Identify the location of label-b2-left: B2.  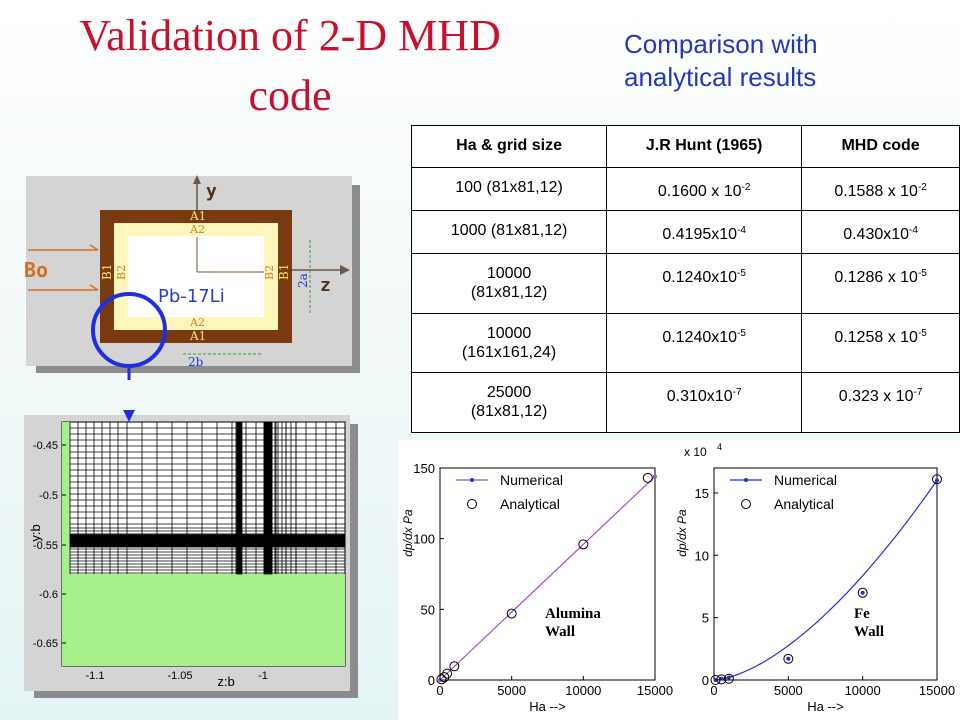
(121, 272).